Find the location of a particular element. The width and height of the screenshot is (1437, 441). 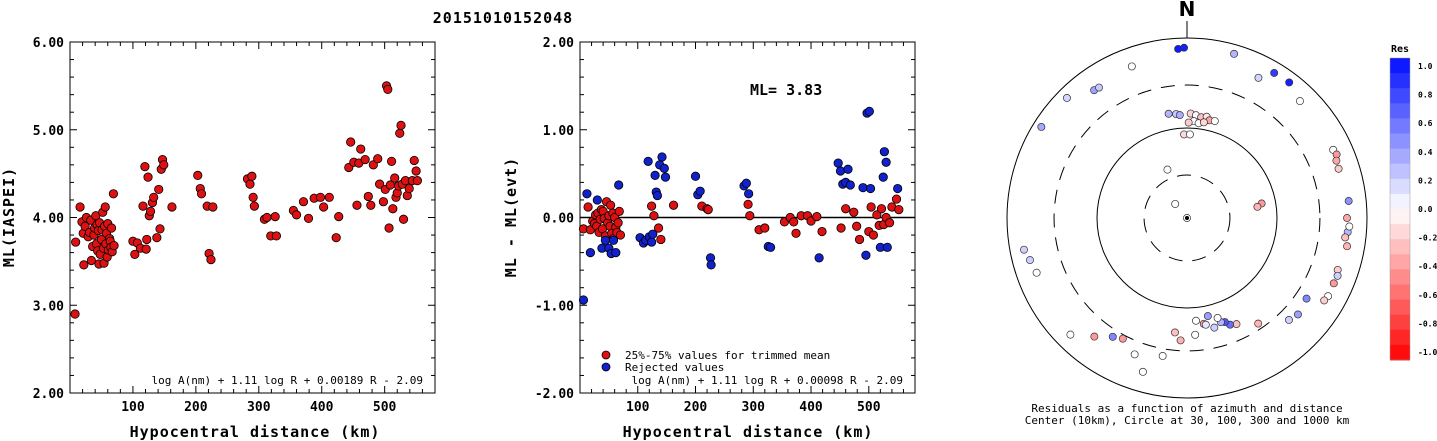

residual-x-tick-label: 400 is located at coordinates (811, 407).